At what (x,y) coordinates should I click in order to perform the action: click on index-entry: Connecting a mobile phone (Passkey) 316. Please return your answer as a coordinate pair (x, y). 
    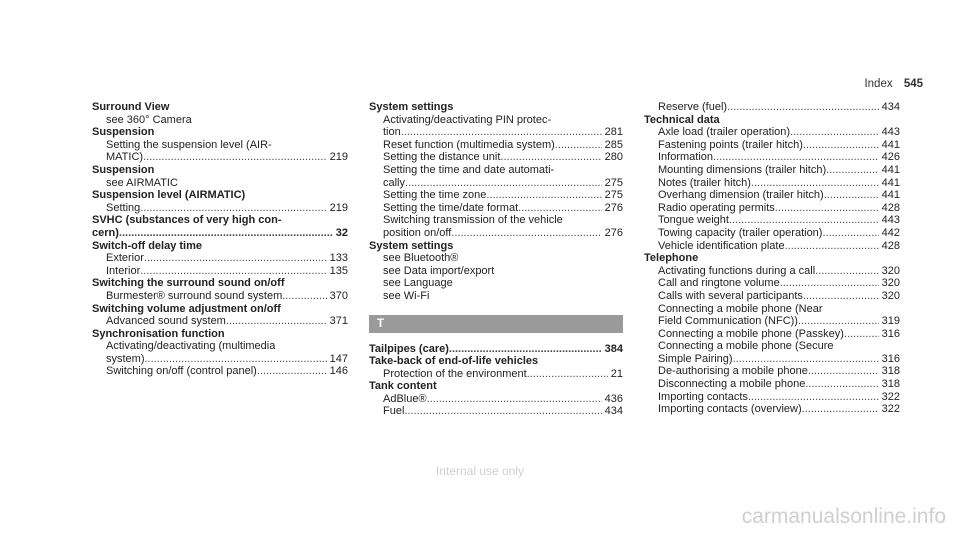
    Looking at the image, I should click on (772, 334).